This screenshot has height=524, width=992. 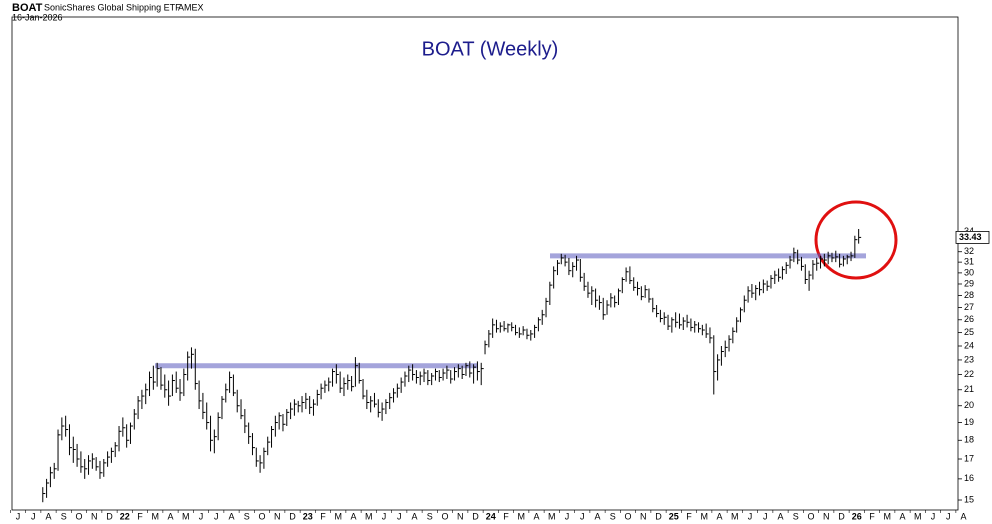 I want to click on y-tick-label: 18, so click(x=969, y=440).